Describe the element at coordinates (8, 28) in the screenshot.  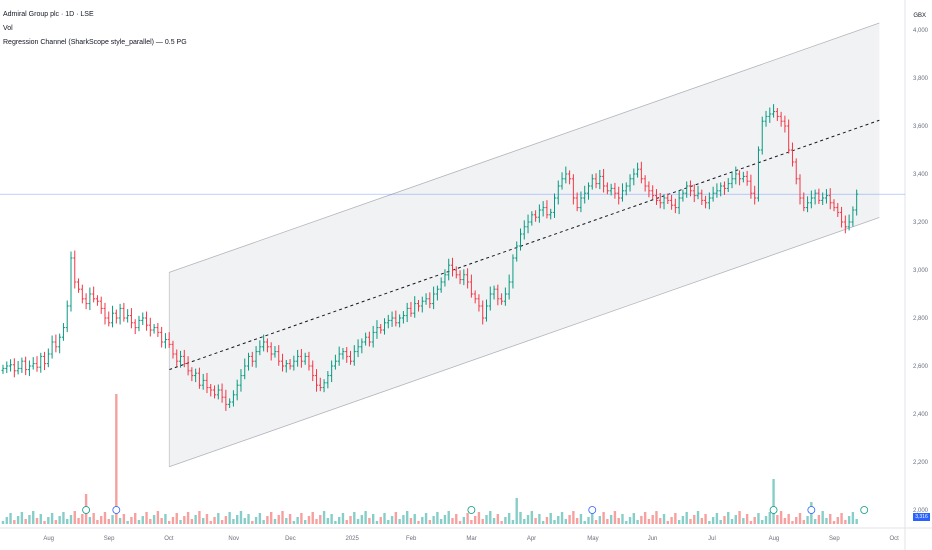
I see `legend-volume: Vol` at that location.